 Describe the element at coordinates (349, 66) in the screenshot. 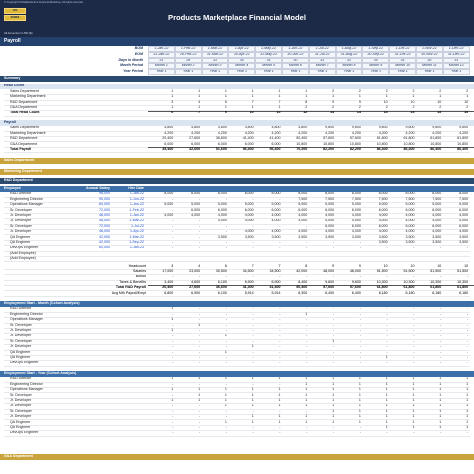

I see `timeline-cell: Month 8` at that location.